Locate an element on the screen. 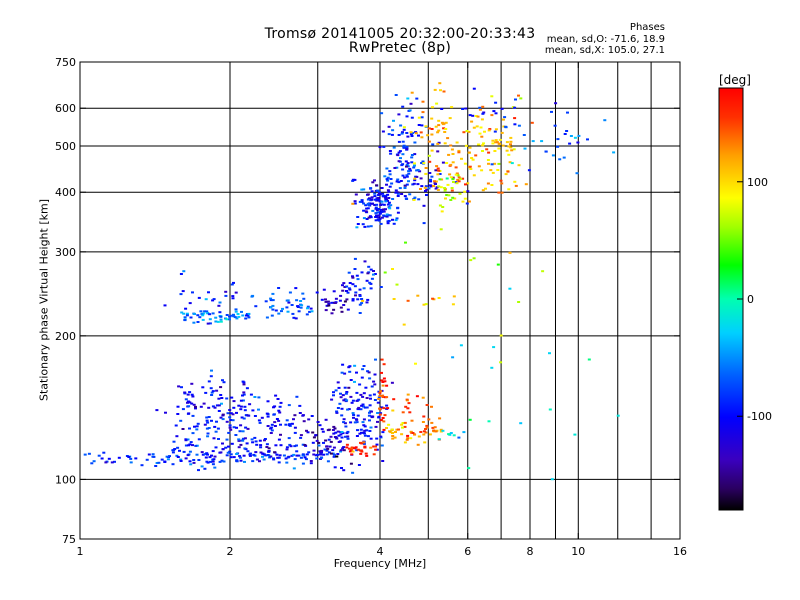 The height and width of the screenshot is (600, 800). colorbar-tick-label: 100 is located at coordinates (757, 182).